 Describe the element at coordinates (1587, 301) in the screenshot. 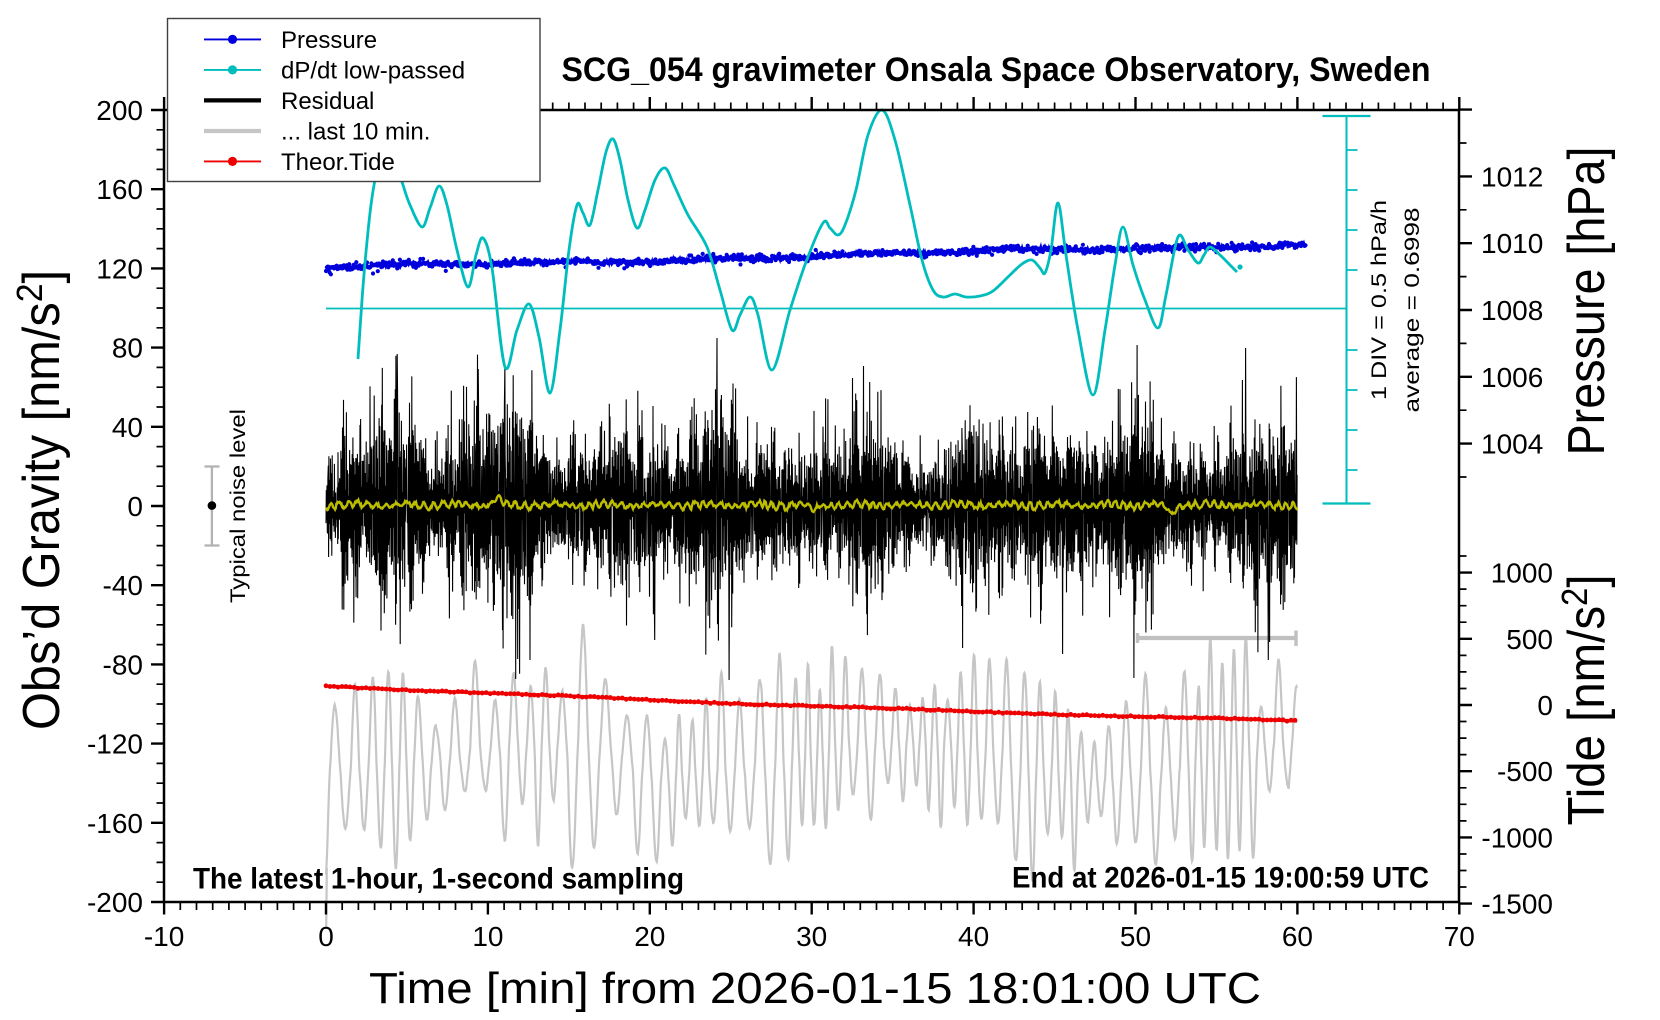

I see `svg-text: Pressure [hPa]` at that location.